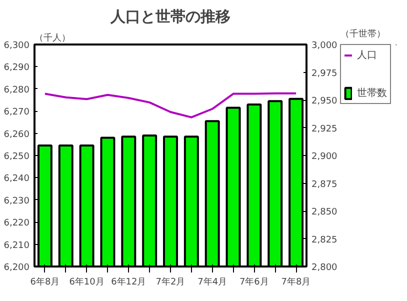 The image size is (407, 301). What do you see at coordinates (170, 17) in the screenshot?
I see `chart-title: 人口と世帯の推移` at bounding box center [170, 17].